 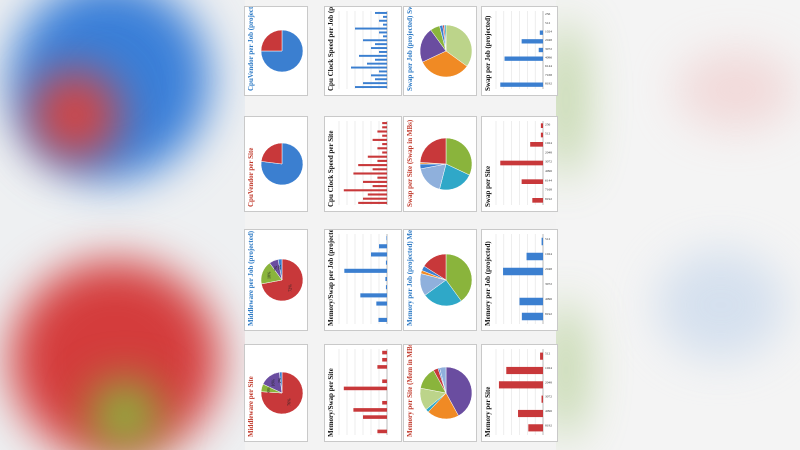 I want to click on slice-label: 18%, so click(x=268, y=275).